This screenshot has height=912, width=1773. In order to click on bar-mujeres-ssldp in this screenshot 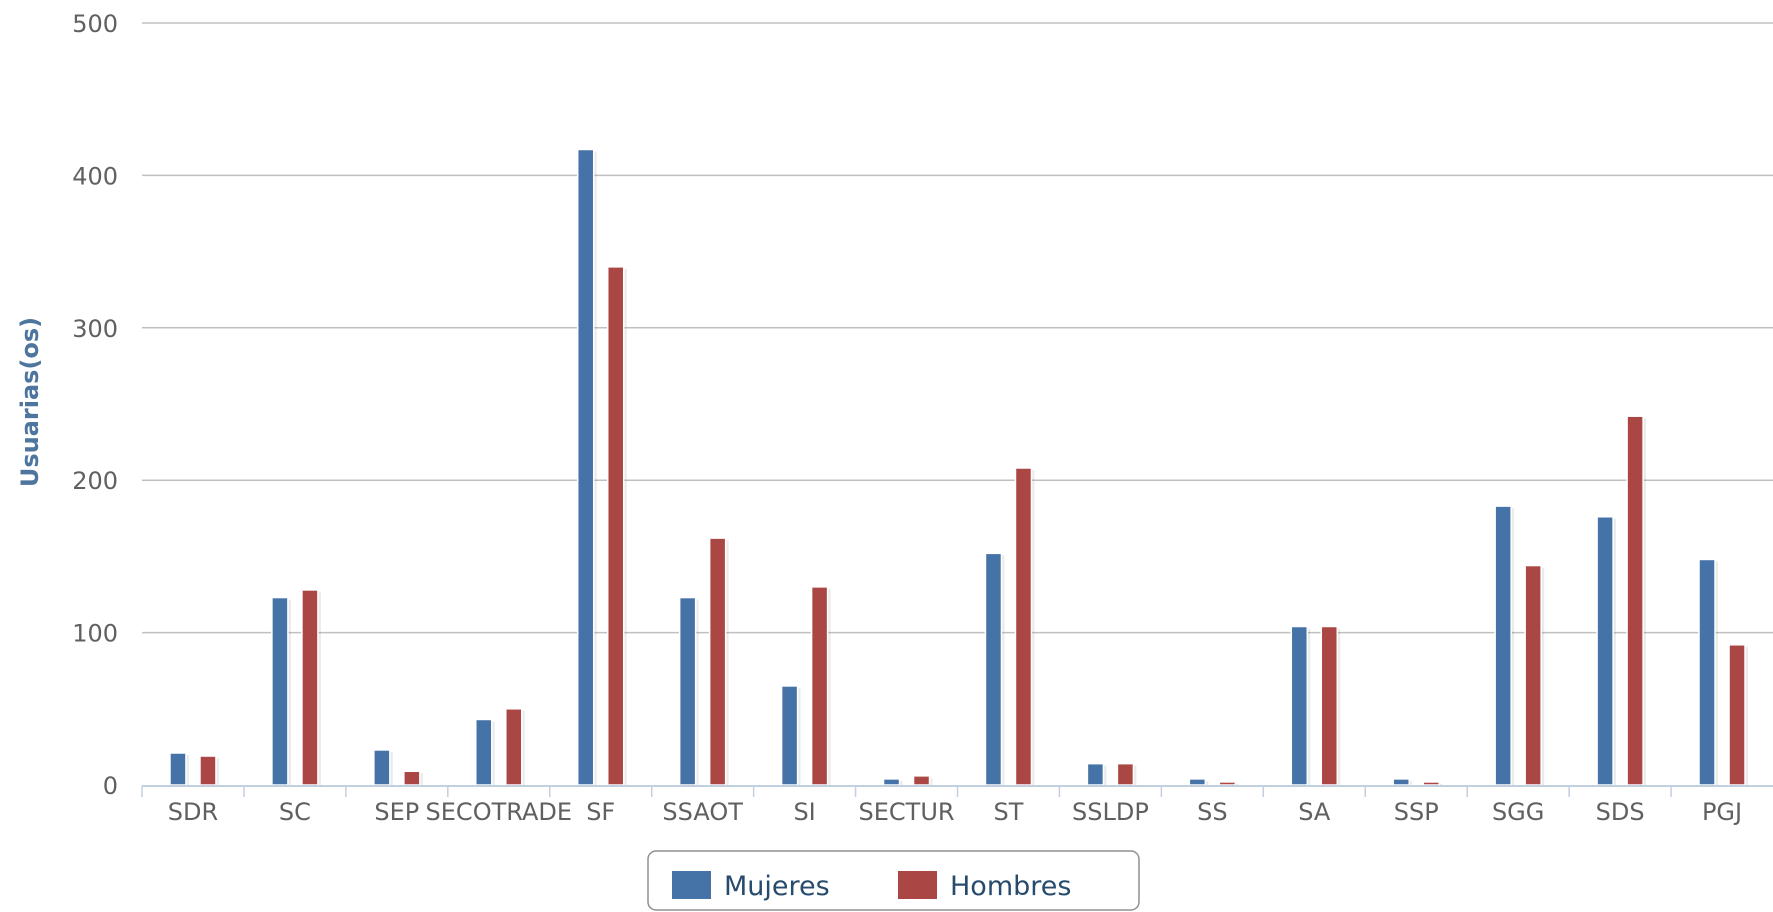, I will do `click(1095, 774)`.